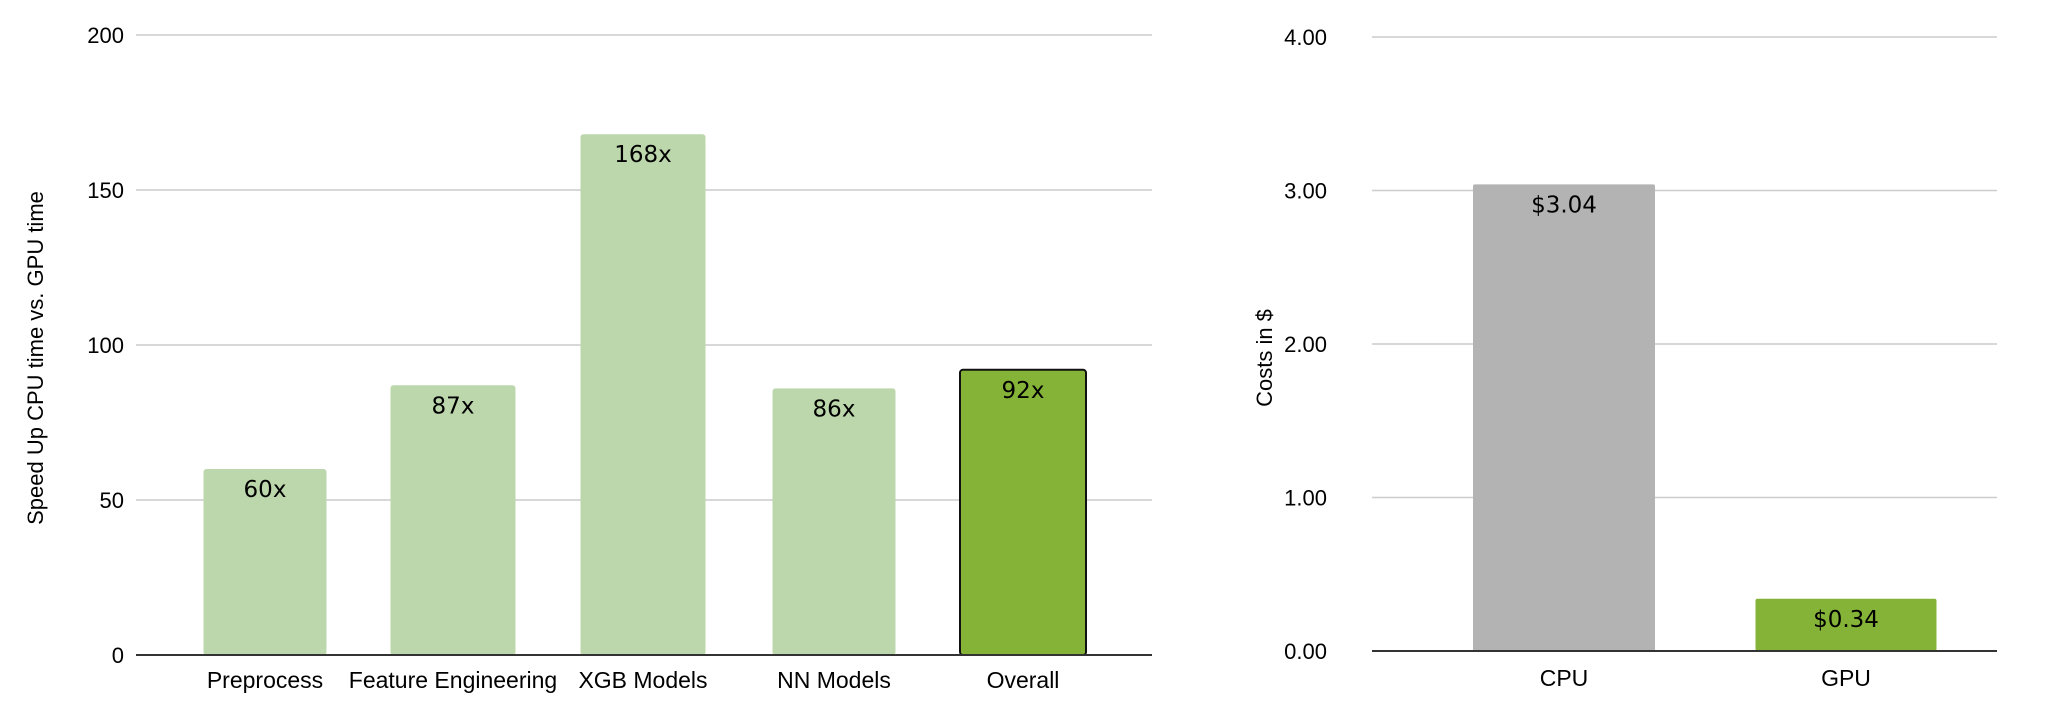 Image resolution: width=2056 pixels, height=707 pixels. What do you see at coordinates (35, 358) in the screenshot?
I see `speedup-y-axis-label: Speed Up CPU time vs. GPU time` at bounding box center [35, 358].